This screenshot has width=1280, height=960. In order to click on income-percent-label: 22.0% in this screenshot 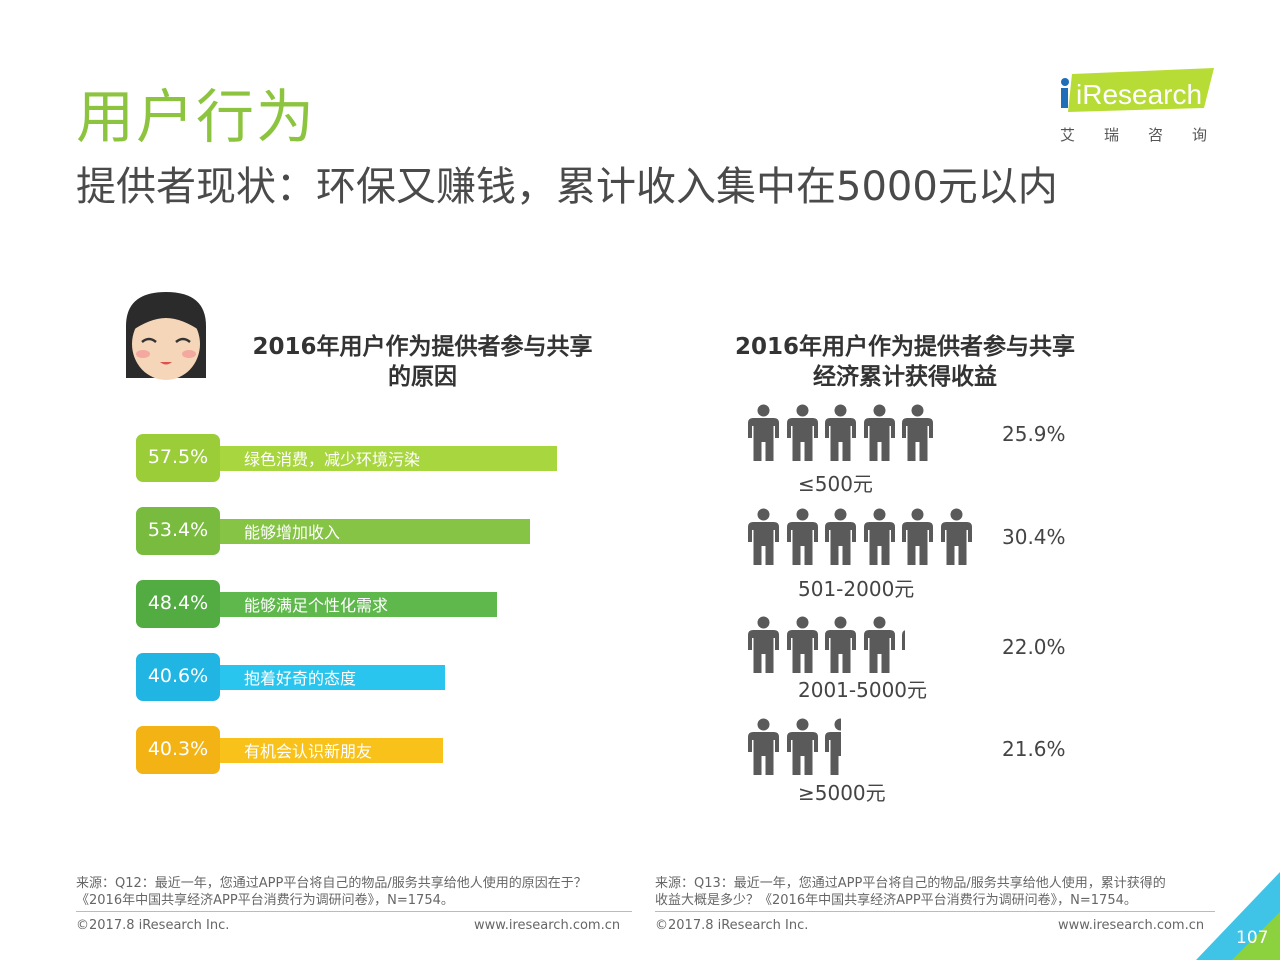, I will do `click(1034, 647)`.